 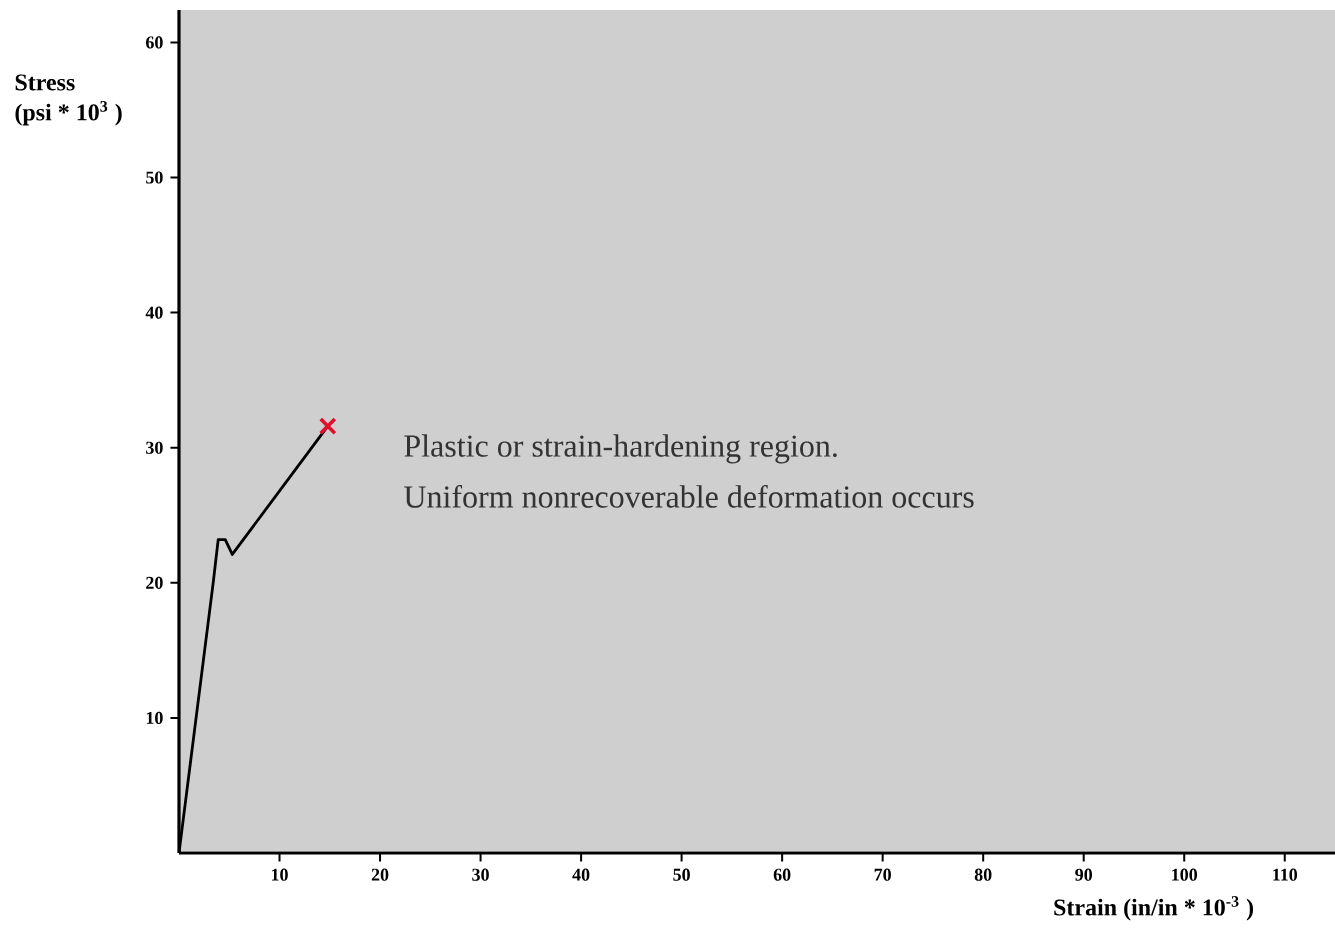 I want to click on y-tick-label: 40, so click(x=154, y=312).